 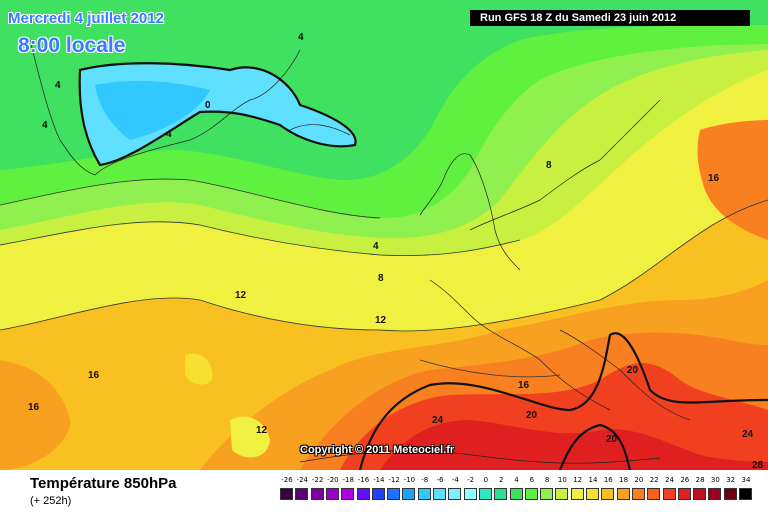 I want to click on lead-time: (+ 252h), so click(x=51, y=501).